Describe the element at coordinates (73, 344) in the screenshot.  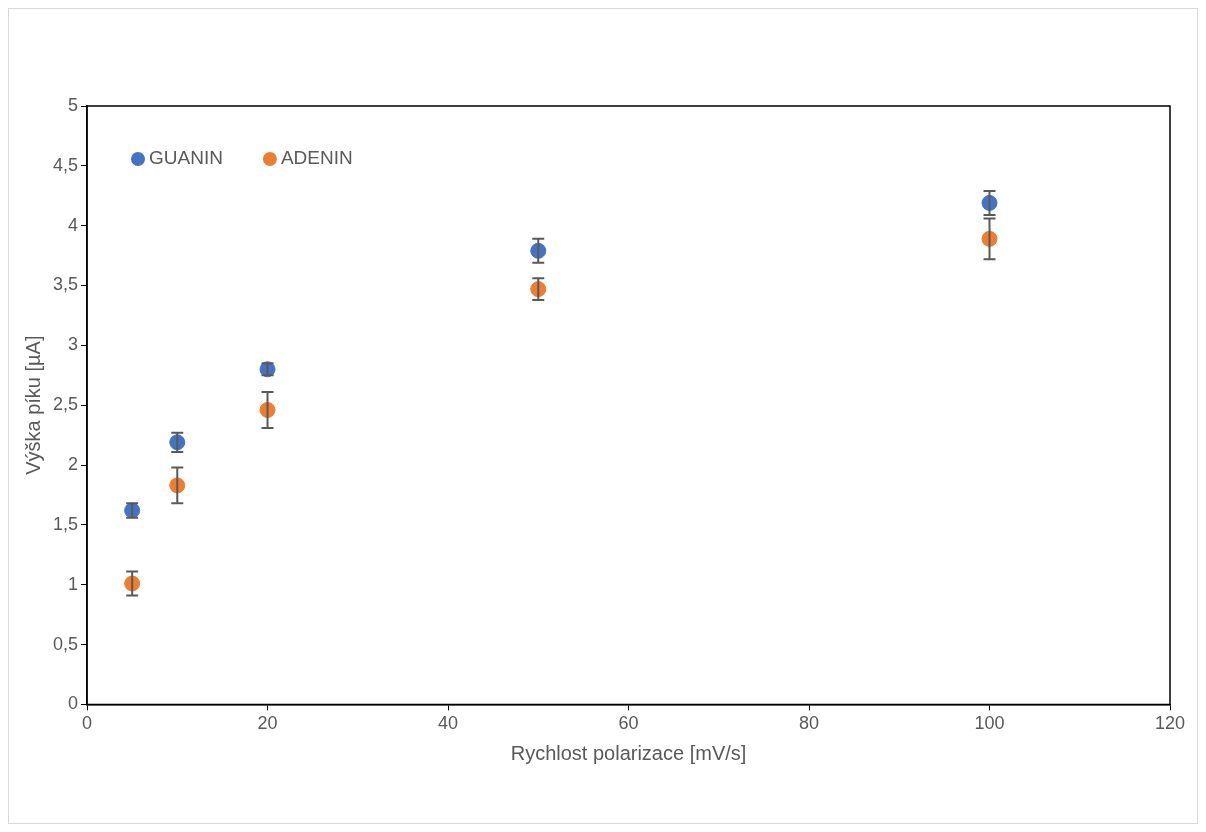
I see `y-tick-label: 3` at that location.